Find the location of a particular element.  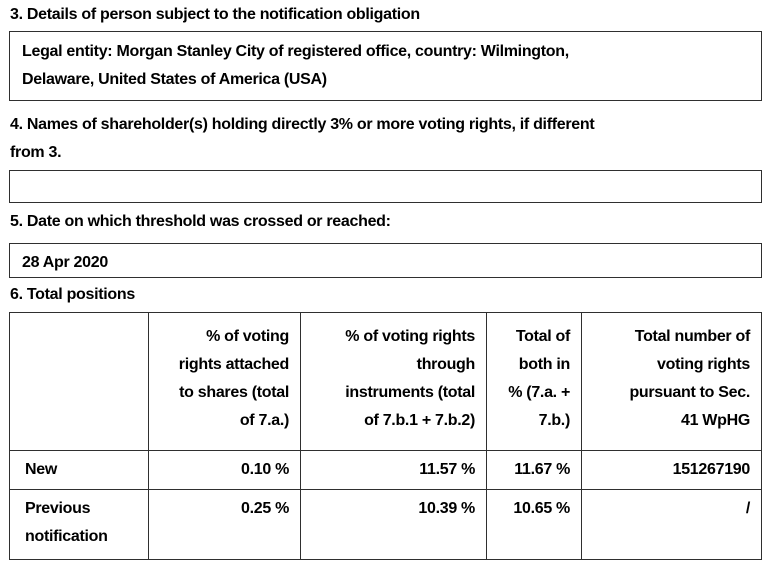

table-row-new: New 0.10 % 11.57 % 11.67 % 151267190 is located at coordinates (385, 470).